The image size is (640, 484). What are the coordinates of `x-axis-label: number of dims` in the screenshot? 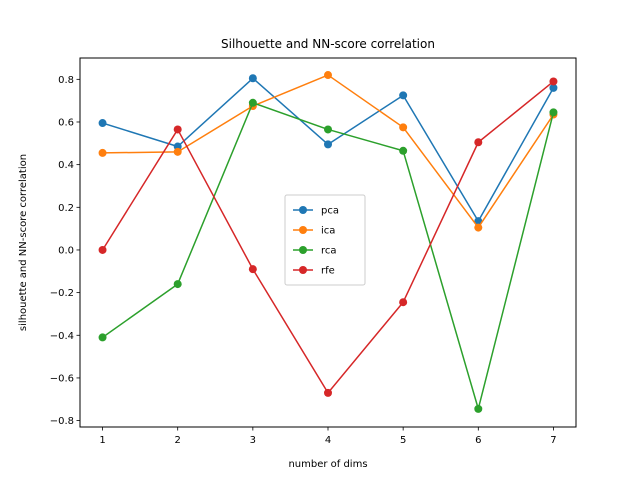 It's located at (327, 464).